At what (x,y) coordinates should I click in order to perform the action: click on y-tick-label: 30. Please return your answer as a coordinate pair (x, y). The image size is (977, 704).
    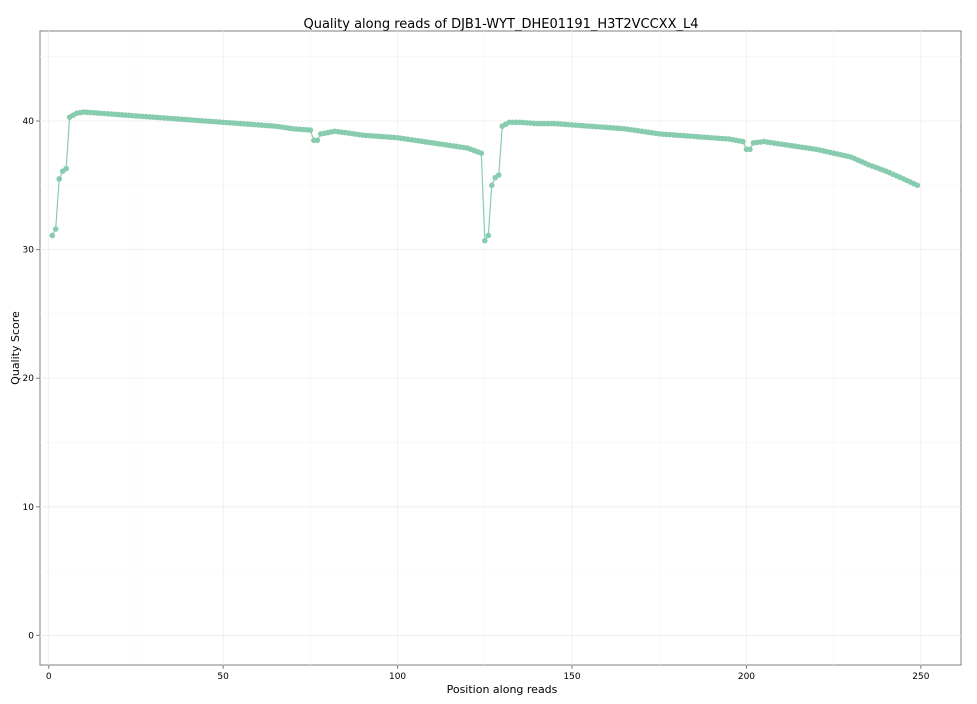
    Looking at the image, I should click on (29, 251).